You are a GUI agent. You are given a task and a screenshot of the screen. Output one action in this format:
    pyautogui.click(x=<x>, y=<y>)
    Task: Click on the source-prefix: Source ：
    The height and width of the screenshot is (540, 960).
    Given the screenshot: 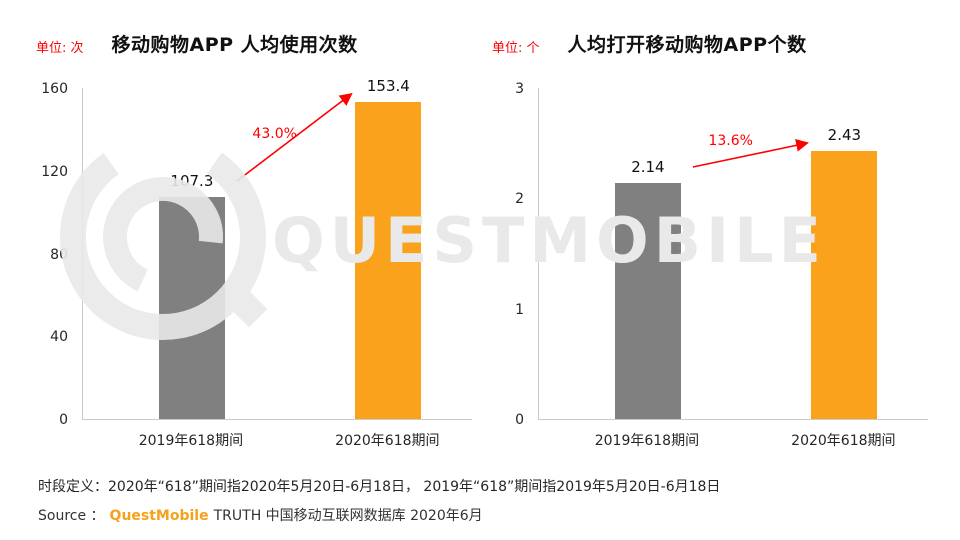 What is the action you would take?
    pyautogui.click(x=71, y=516)
    